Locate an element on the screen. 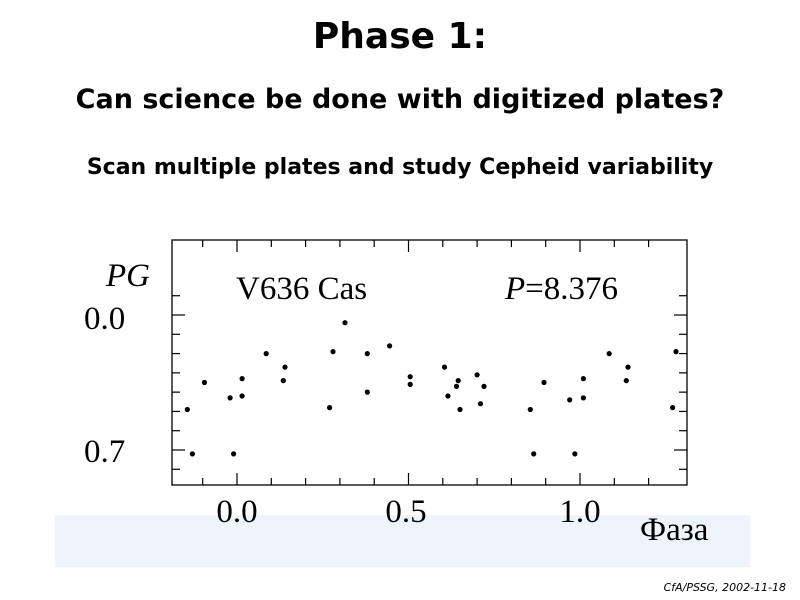  x-tick-label-2: 1.0 is located at coordinates (579, 512).